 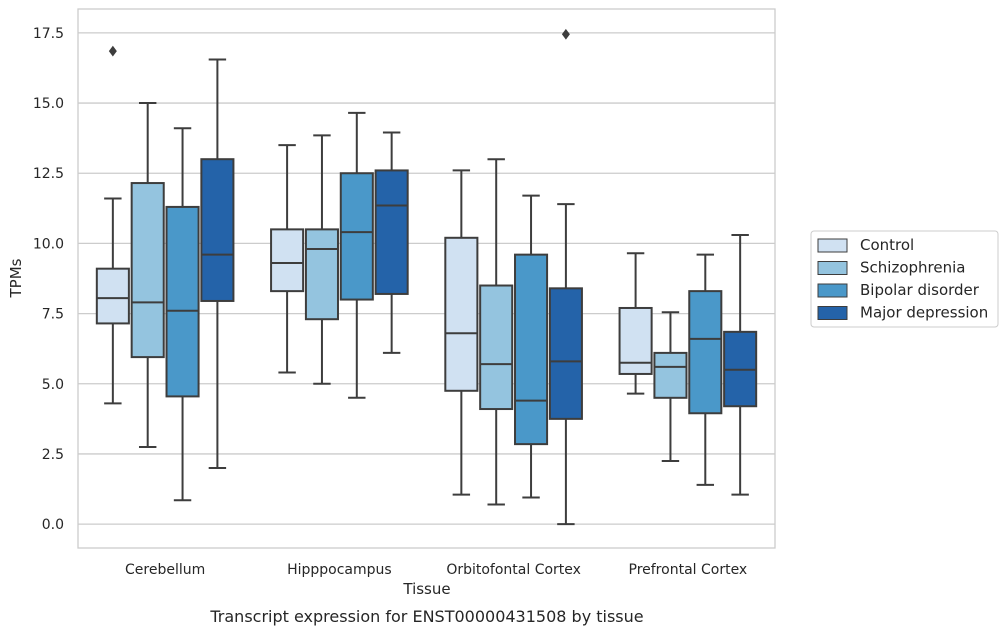 I want to click on x-tick-label: Prefrontal Cortex, so click(x=688, y=570).